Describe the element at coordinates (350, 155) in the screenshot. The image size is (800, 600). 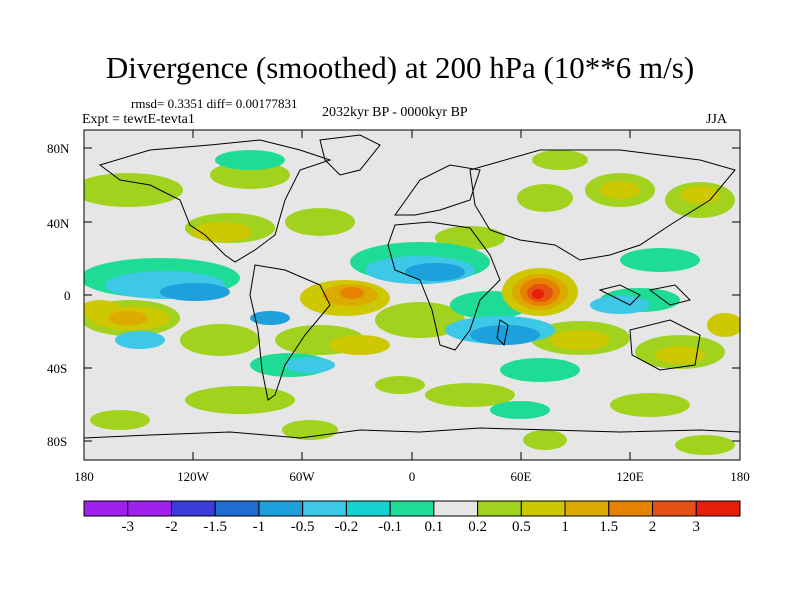
I see `coastline-greenland` at that location.